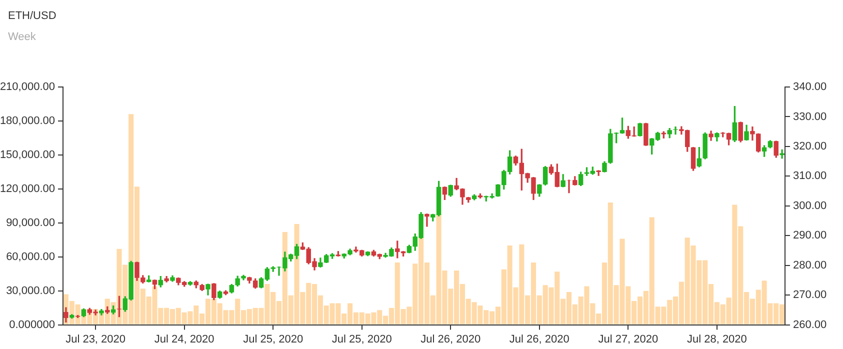 The height and width of the screenshot is (349, 843). I want to click on y2-tick-label: 310.00, so click(810, 176).